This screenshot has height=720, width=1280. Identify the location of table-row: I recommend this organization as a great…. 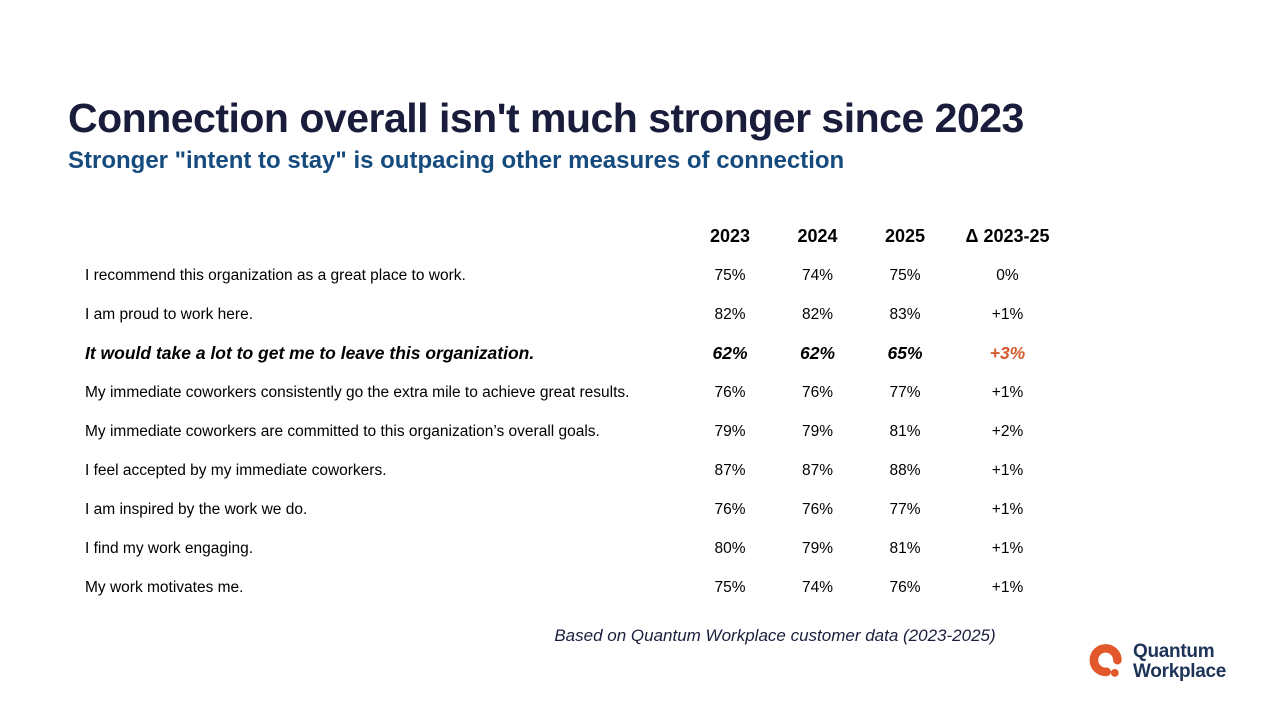
(572, 275).